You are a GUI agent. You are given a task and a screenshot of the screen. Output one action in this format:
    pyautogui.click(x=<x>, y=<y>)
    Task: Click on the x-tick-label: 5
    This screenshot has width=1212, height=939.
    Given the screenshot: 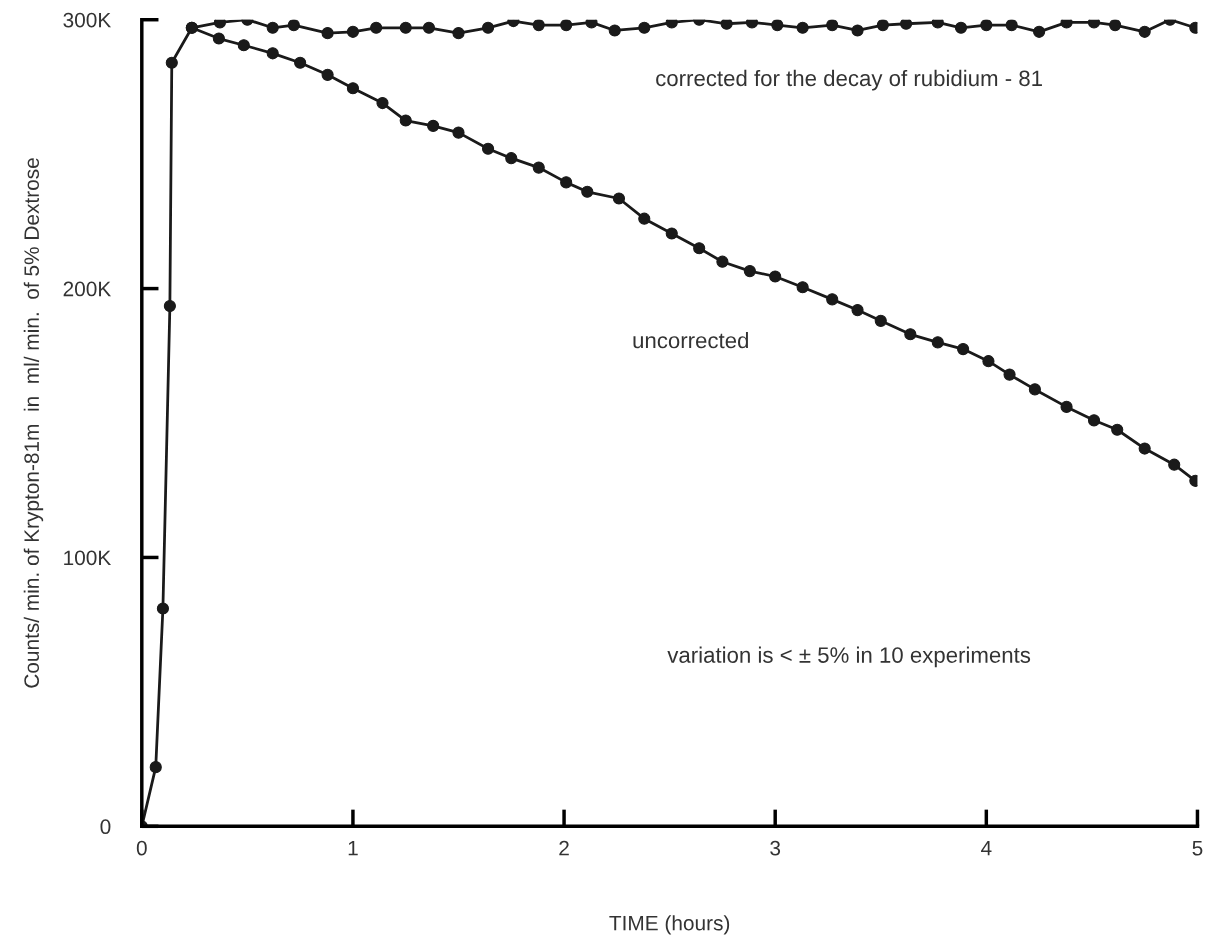 What is the action you would take?
    pyautogui.click(x=1197, y=848)
    